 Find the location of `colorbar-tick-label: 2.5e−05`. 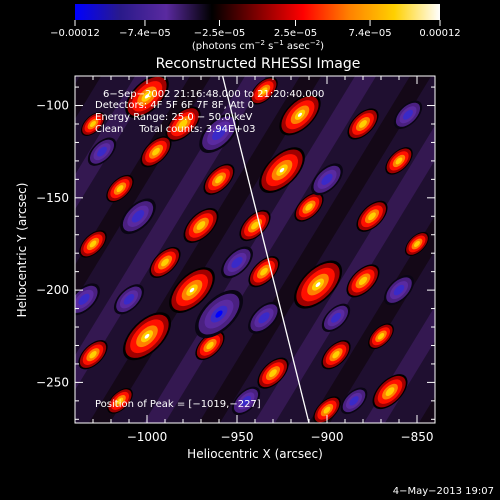

colorbar-tick-label: 2.5e−05 is located at coordinates (295, 33).